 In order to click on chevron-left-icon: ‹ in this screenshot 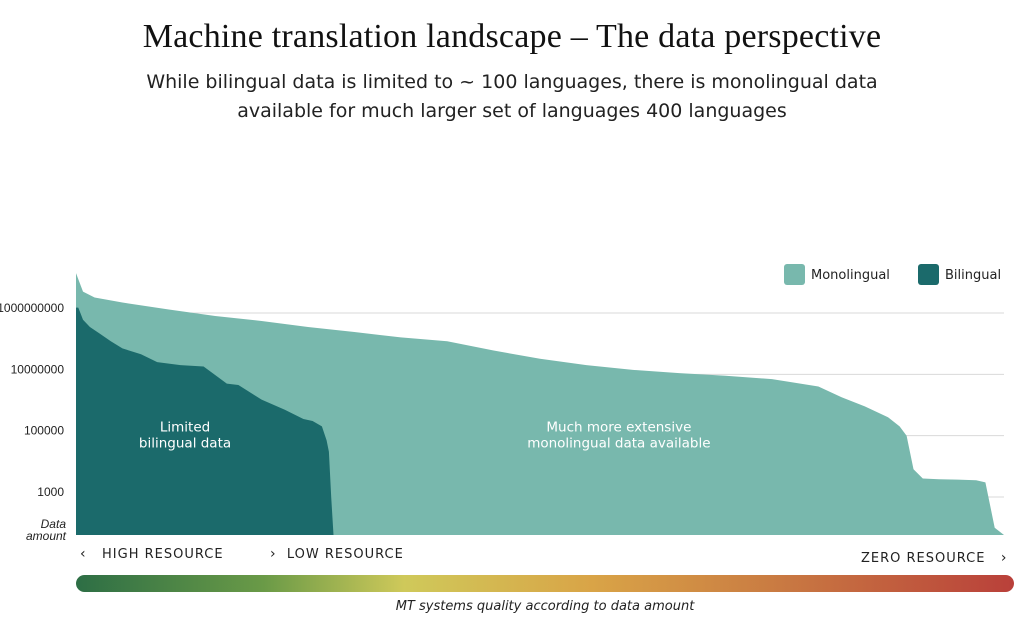, I will do `click(83, 554)`.